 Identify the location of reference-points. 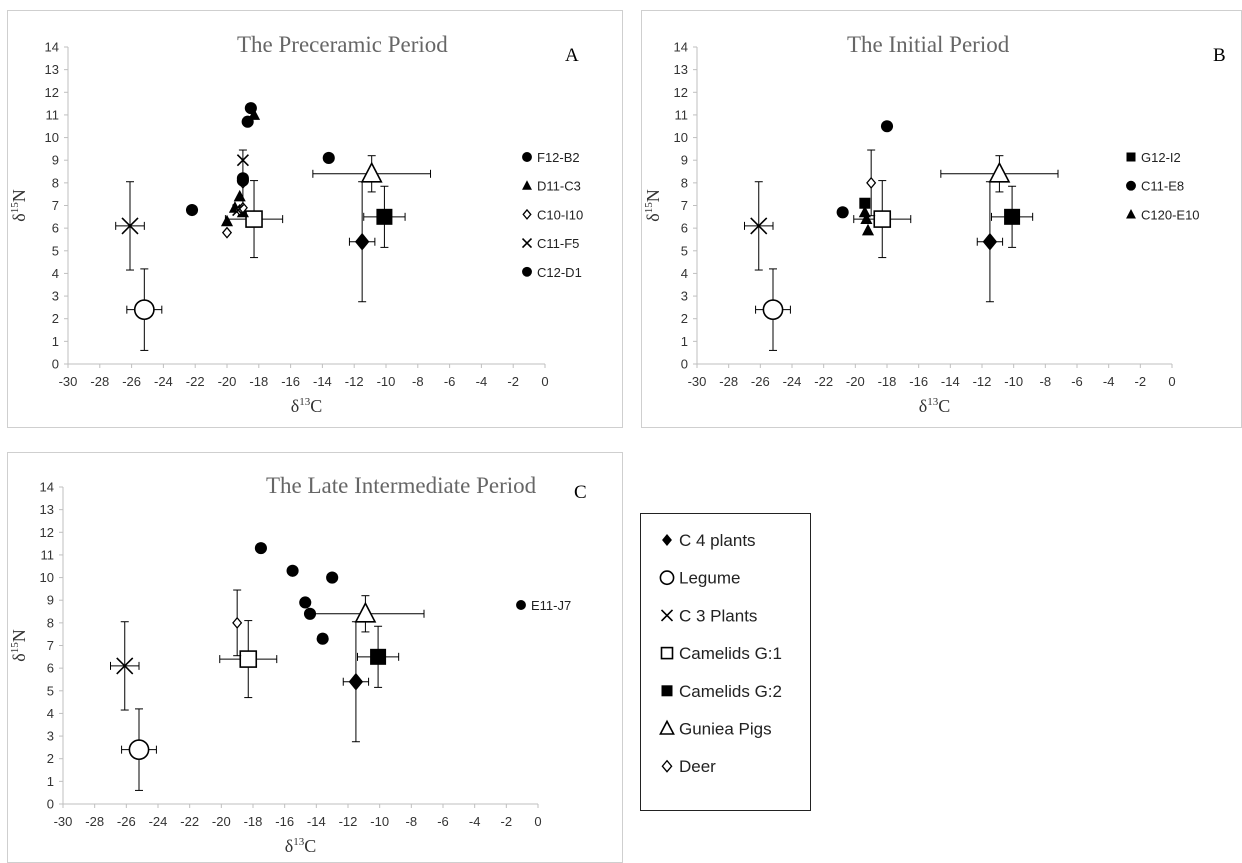
(273, 250).